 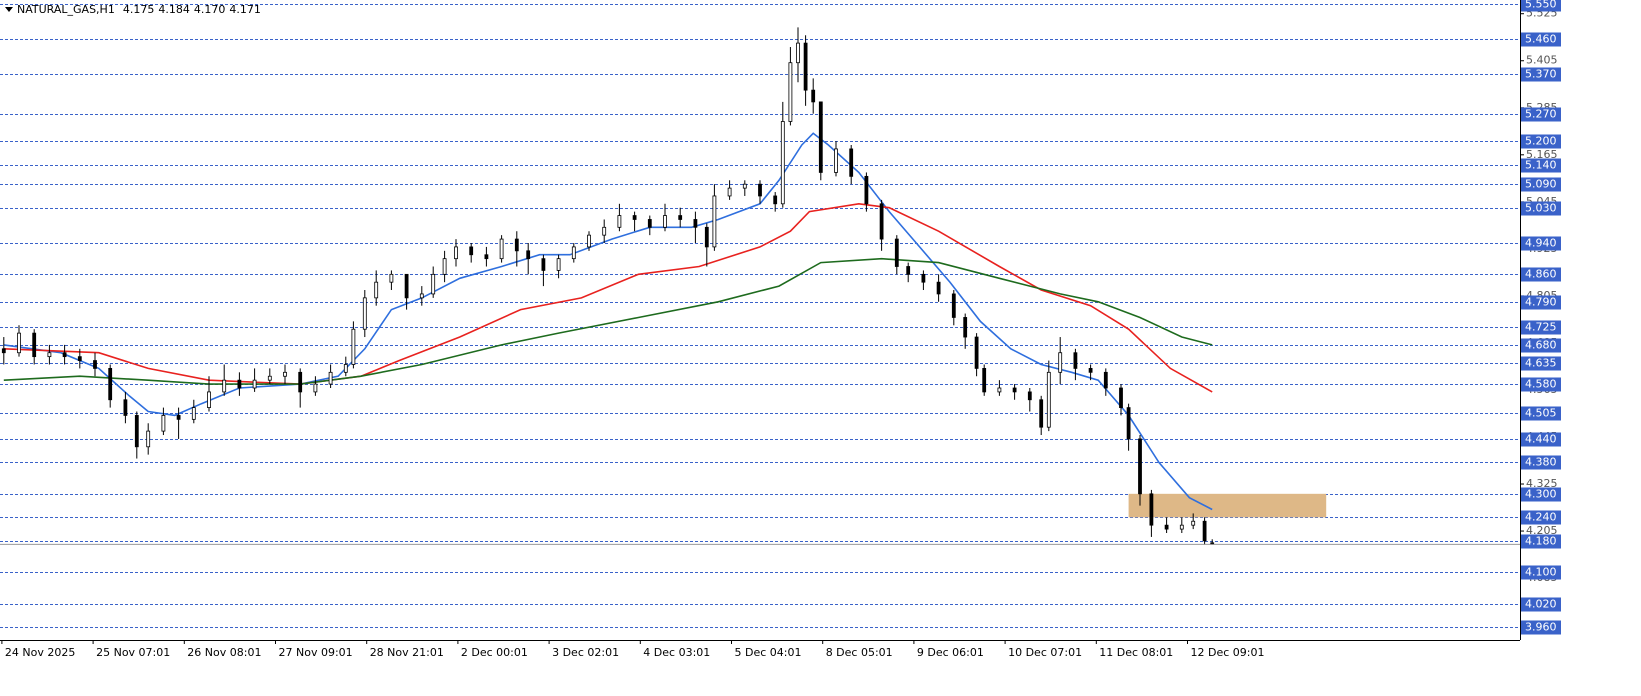 I want to click on x-tick-label: 28 Nov 21:01, so click(x=407, y=652).